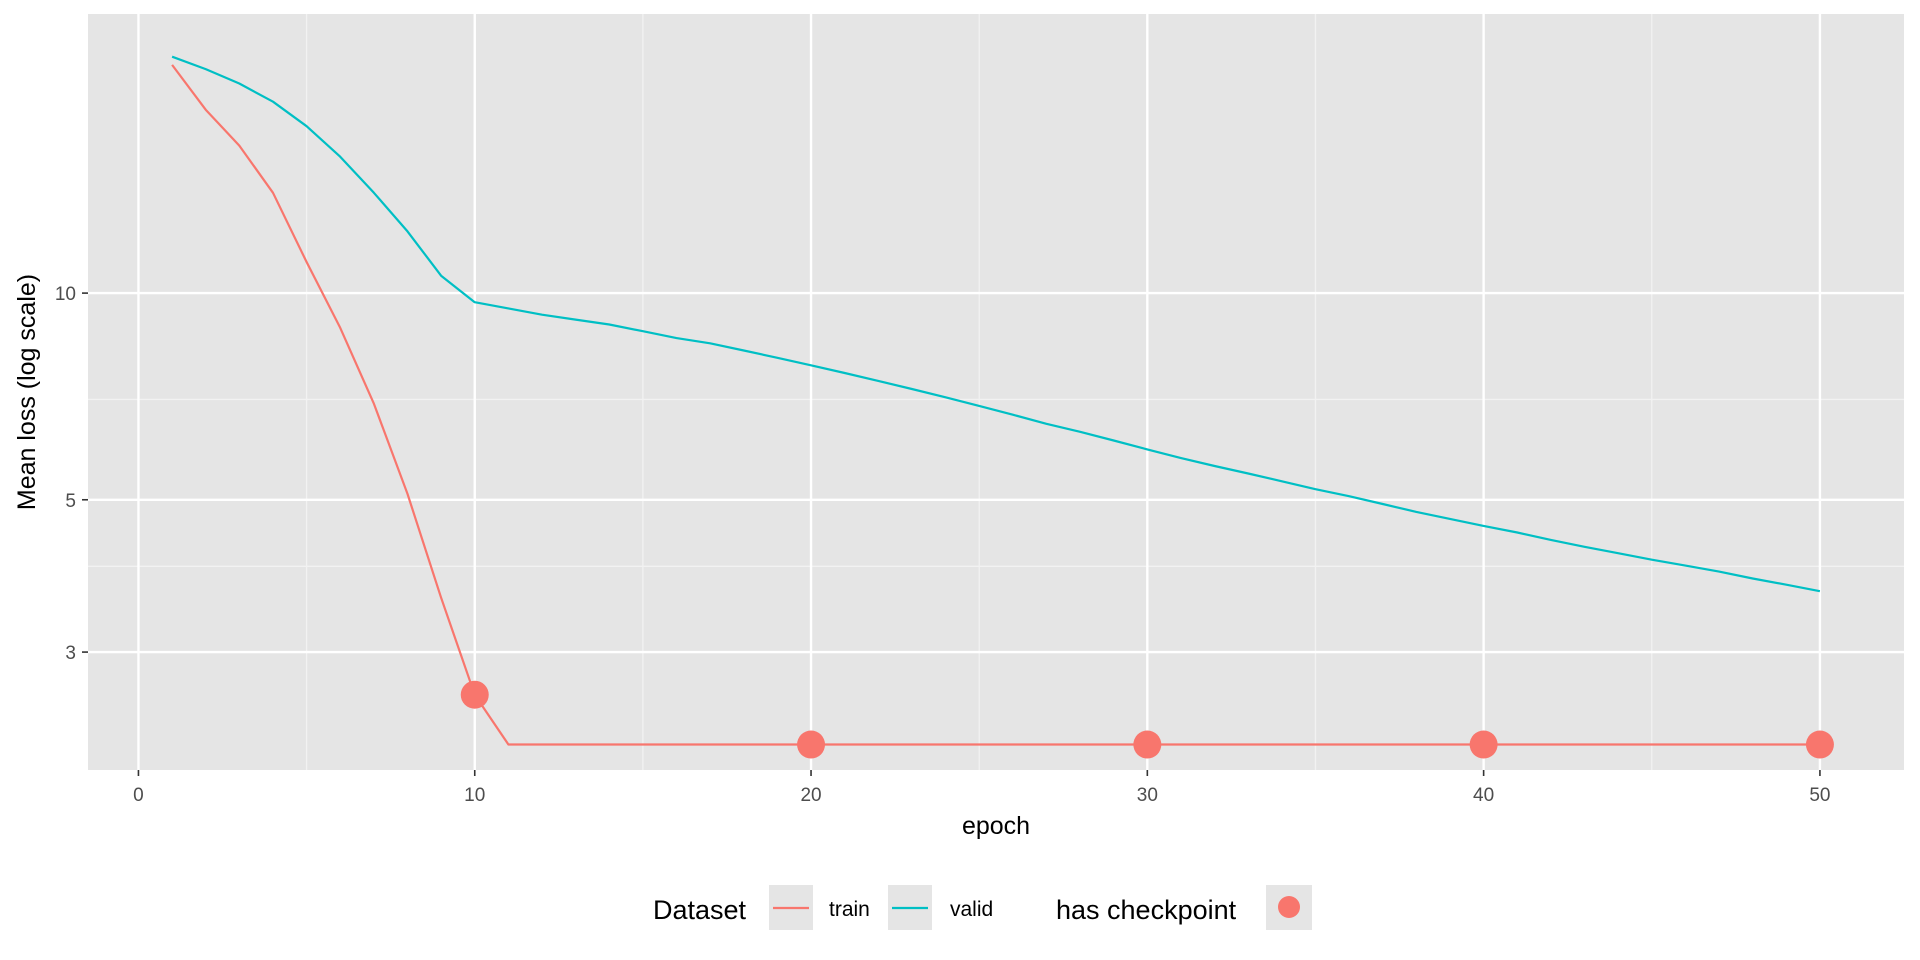  I want to click on legend-checkpoint-point, so click(1289, 907).